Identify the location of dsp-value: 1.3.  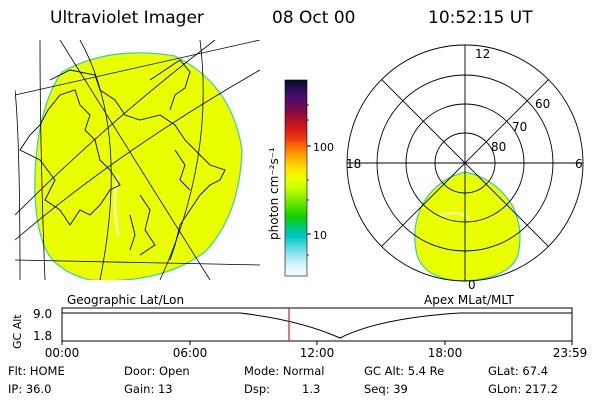
(311, 389).